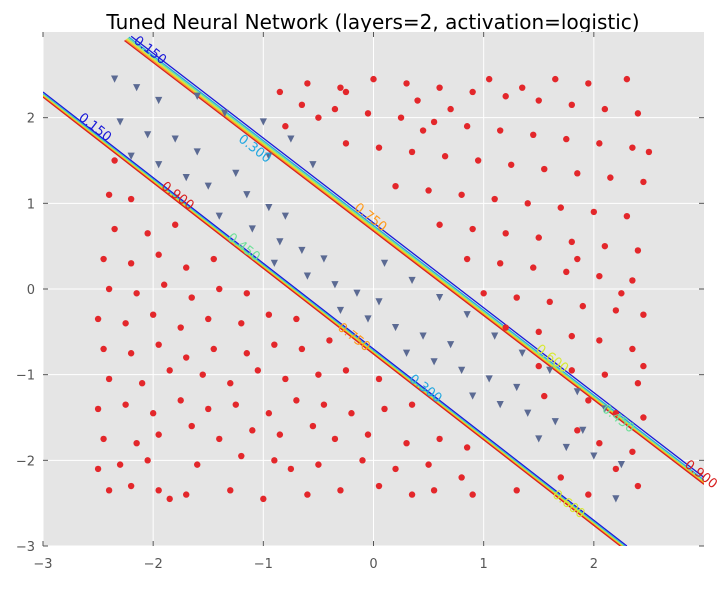 This screenshot has width=728, height=592. I want to click on y-tick-label: −1, so click(25, 376).